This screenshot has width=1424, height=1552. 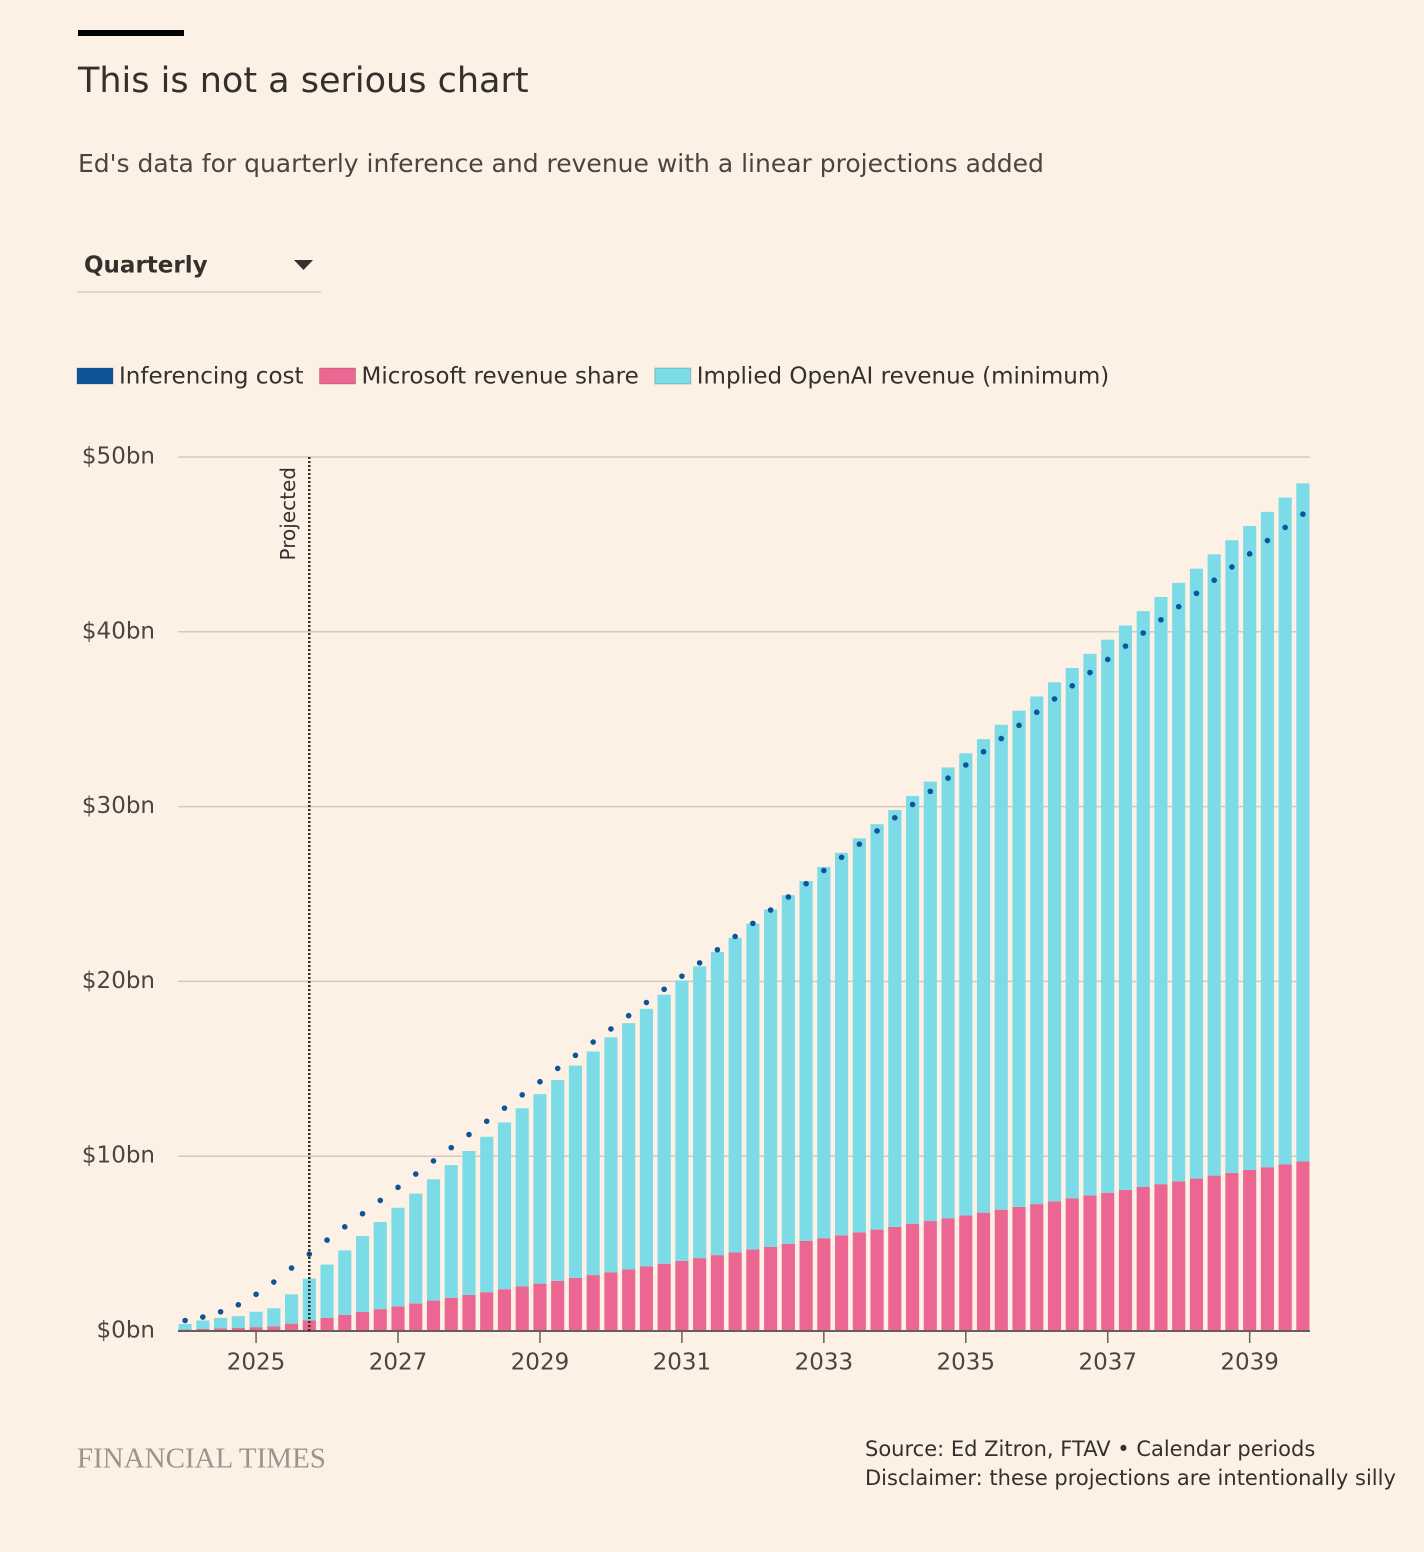 What do you see at coordinates (398, 1363) in the screenshot?
I see `x-tick-label: 2027` at bounding box center [398, 1363].